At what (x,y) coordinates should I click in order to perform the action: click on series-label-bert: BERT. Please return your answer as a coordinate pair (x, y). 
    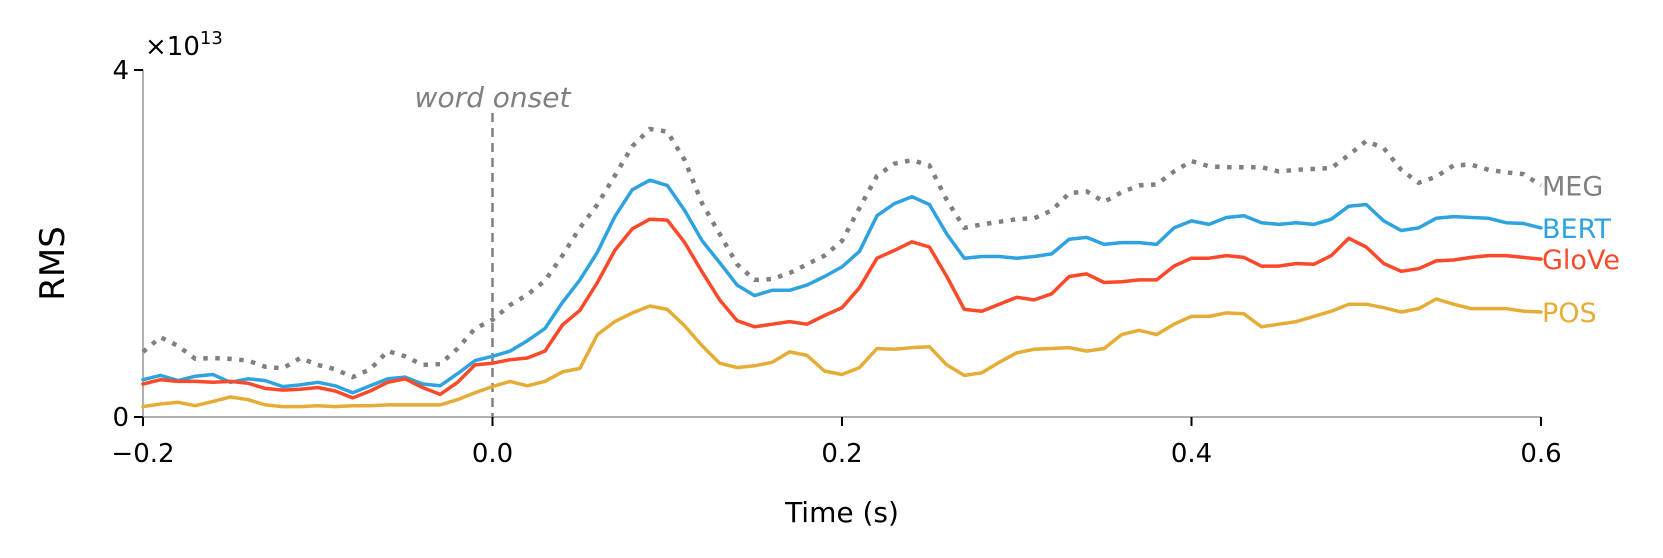
    Looking at the image, I should click on (1576, 229).